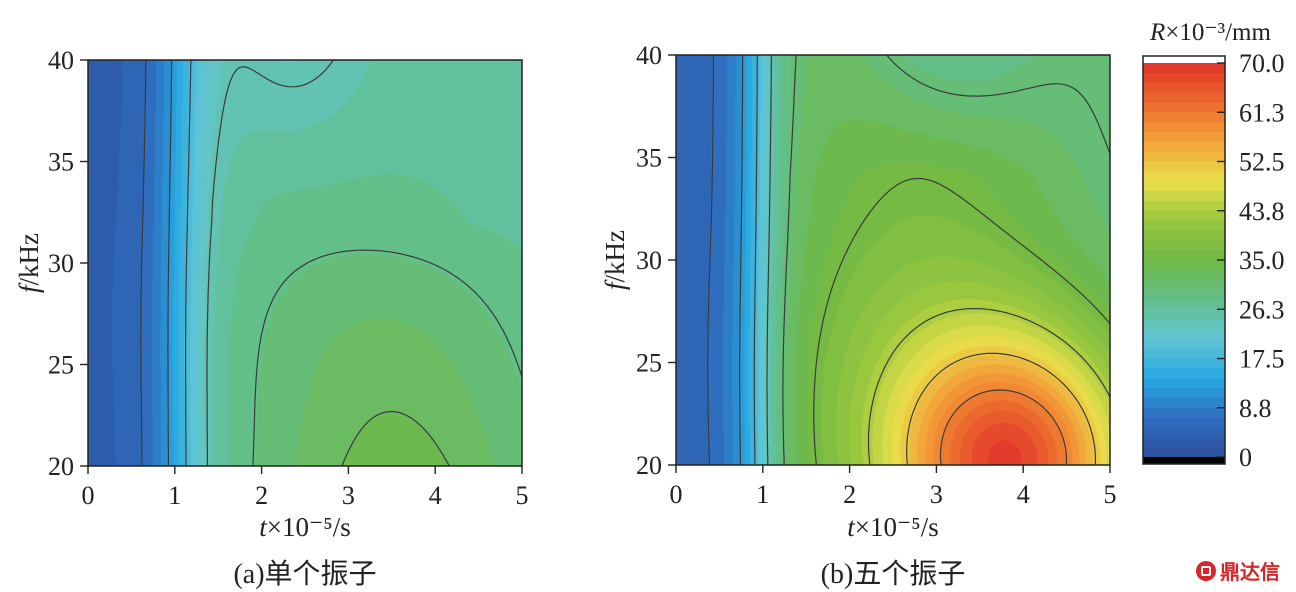  What do you see at coordinates (304, 527) in the screenshot?
I see `x-axis-label-a: t×10⁻⁵/s` at bounding box center [304, 527].